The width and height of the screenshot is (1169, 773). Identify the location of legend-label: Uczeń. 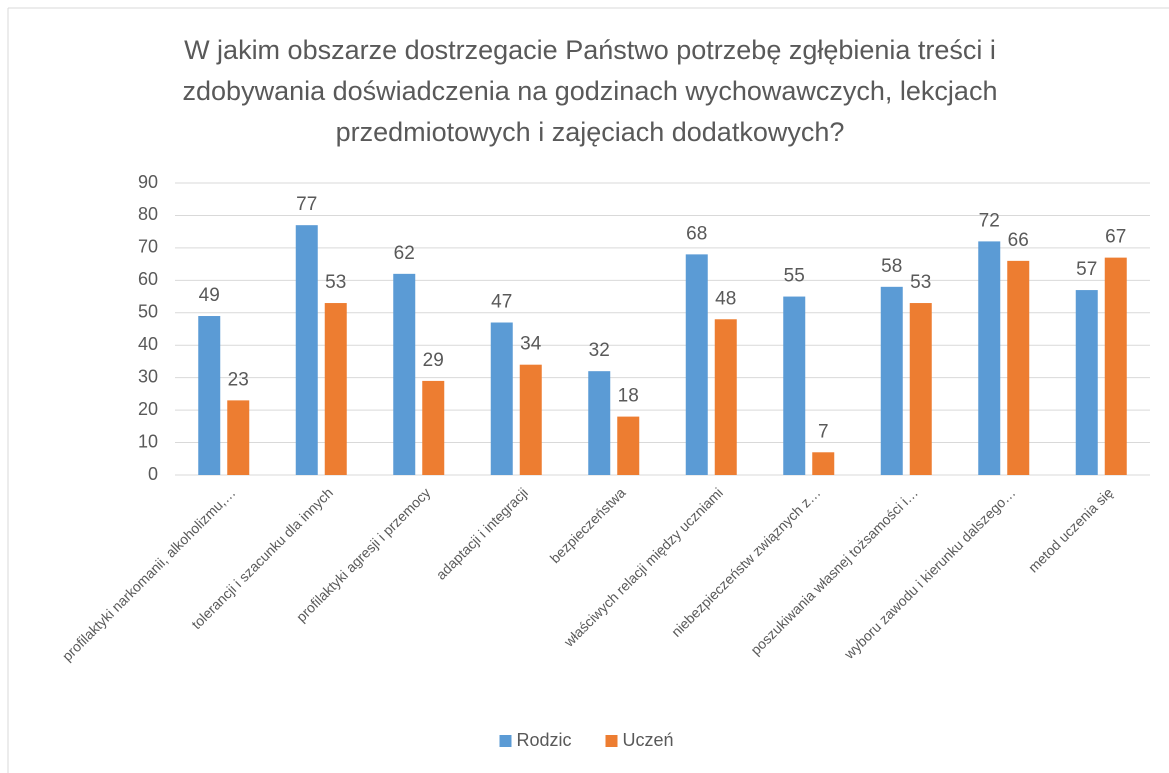
(648, 740).